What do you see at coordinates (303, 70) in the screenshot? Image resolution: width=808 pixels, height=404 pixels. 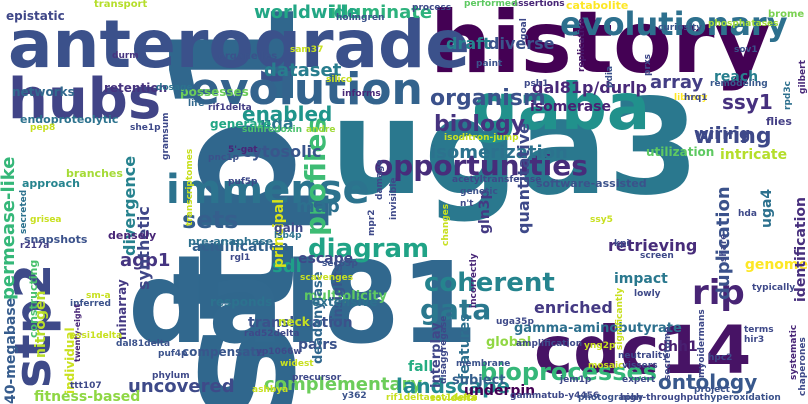 I see `cloud-word: dataset` at bounding box center [303, 70].